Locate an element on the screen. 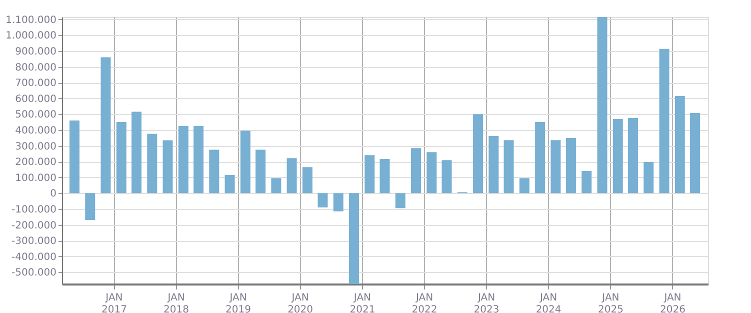  y-tick-label: 1.000.000 is located at coordinates (31, 36).